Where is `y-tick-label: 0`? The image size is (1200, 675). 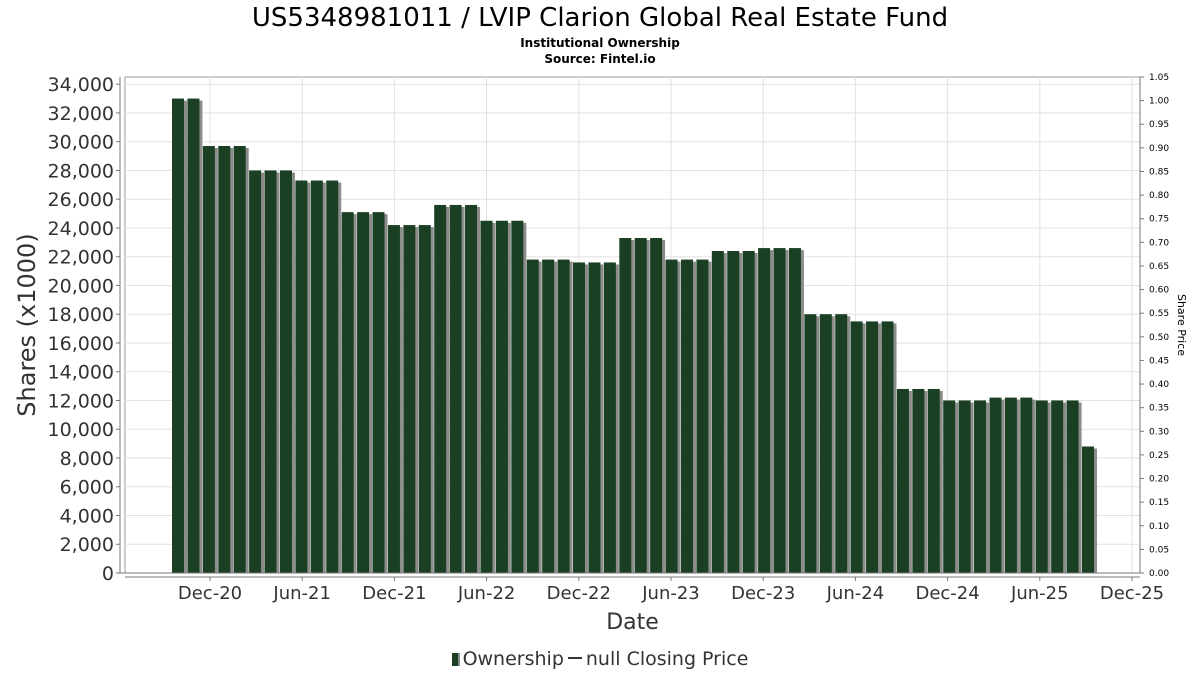 y-tick-label: 0 is located at coordinates (108, 574).